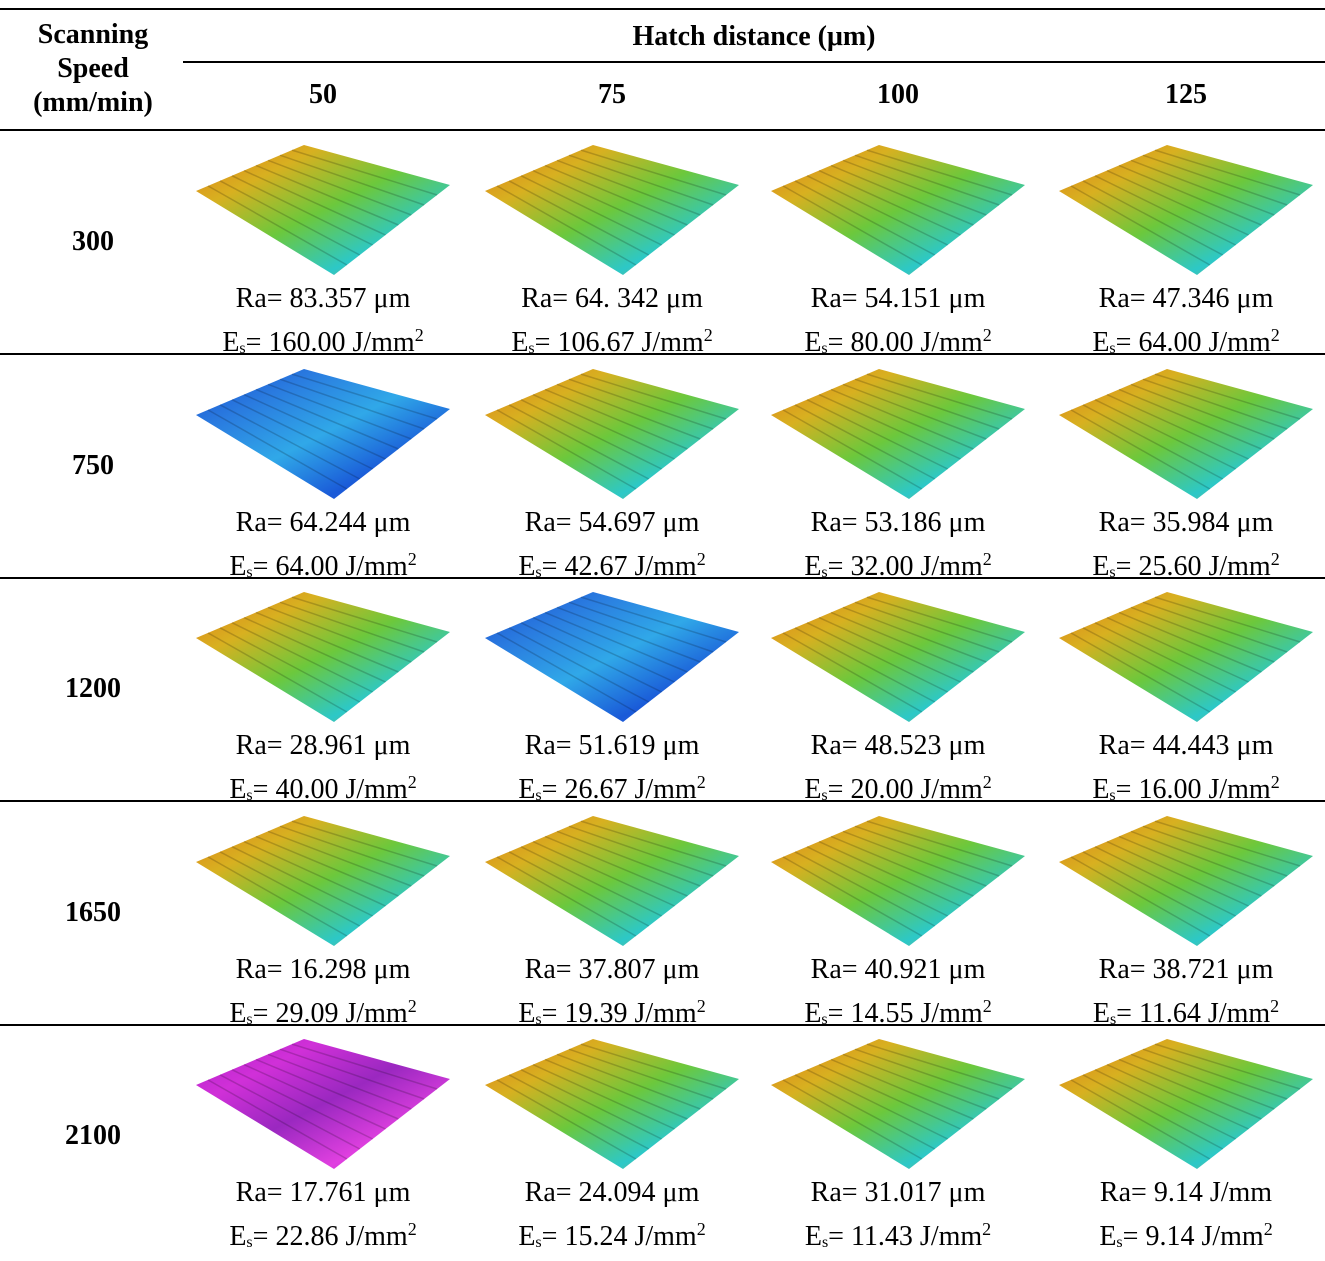  Describe the element at coordinates (612, 298) in the screenshot. I see `roughness: Ra= 64. 342 μm` at that location.